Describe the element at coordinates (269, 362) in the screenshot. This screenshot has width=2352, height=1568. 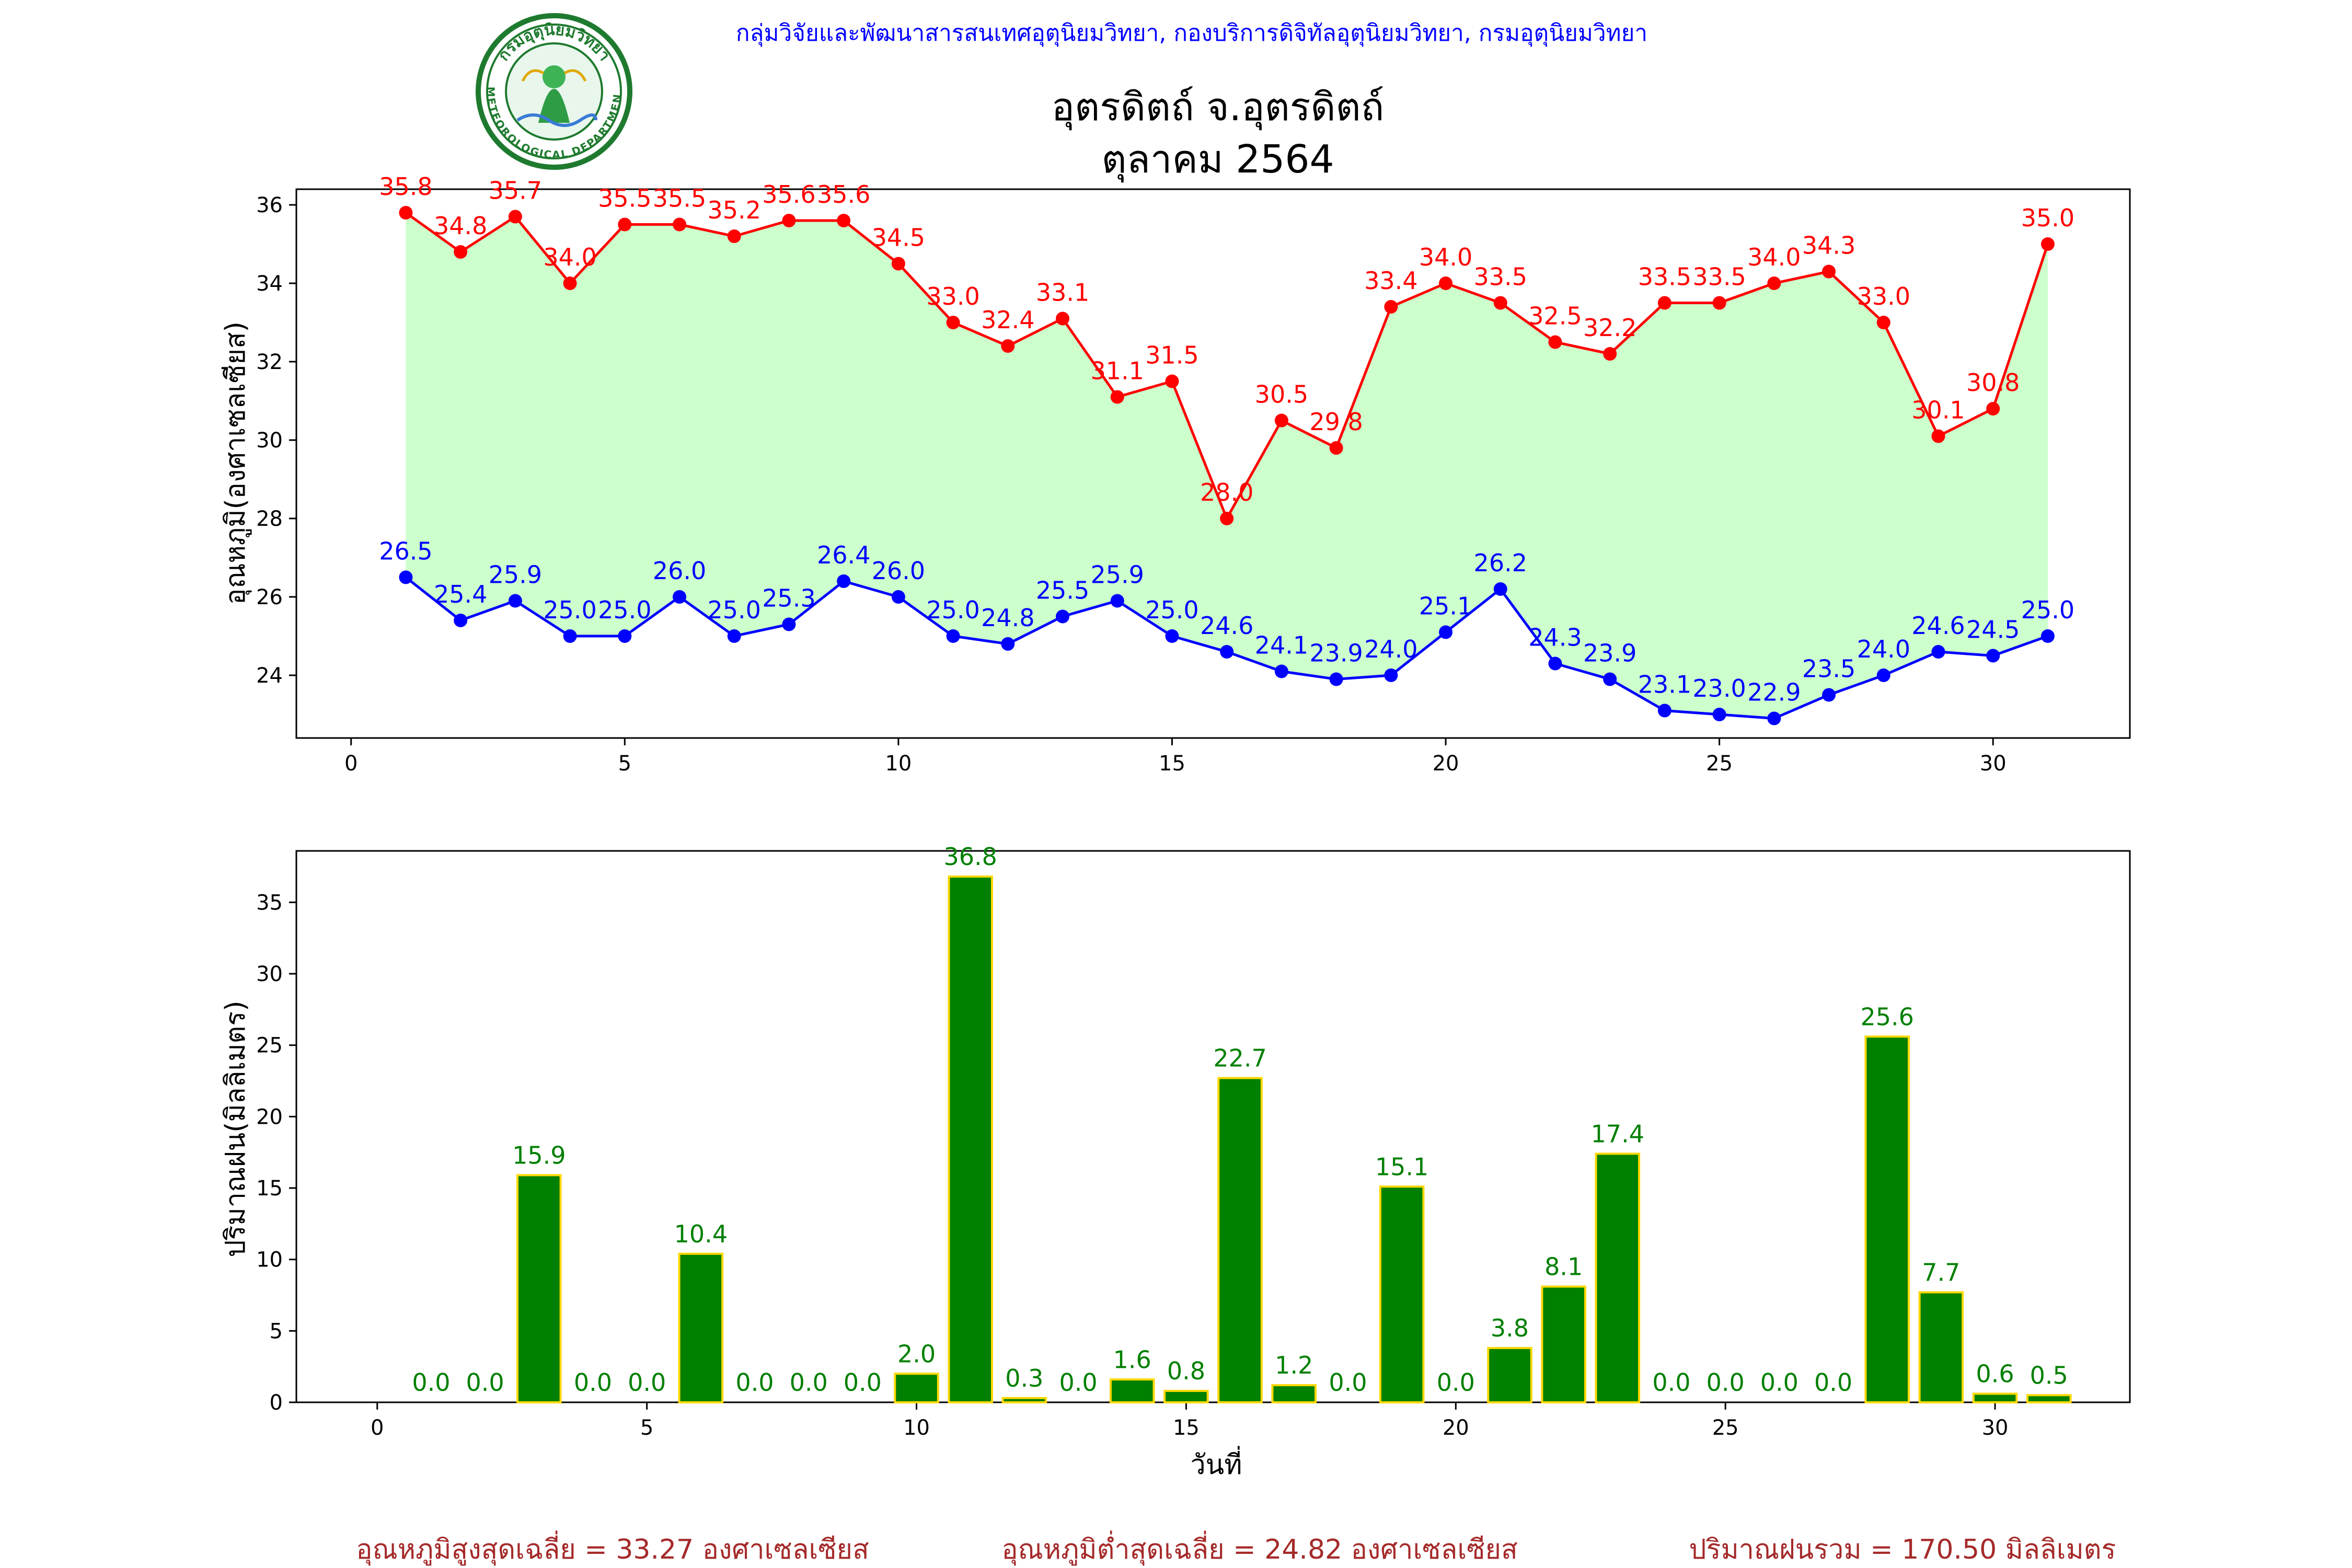
I see `temperature-y-tick-label: 32` at that location.